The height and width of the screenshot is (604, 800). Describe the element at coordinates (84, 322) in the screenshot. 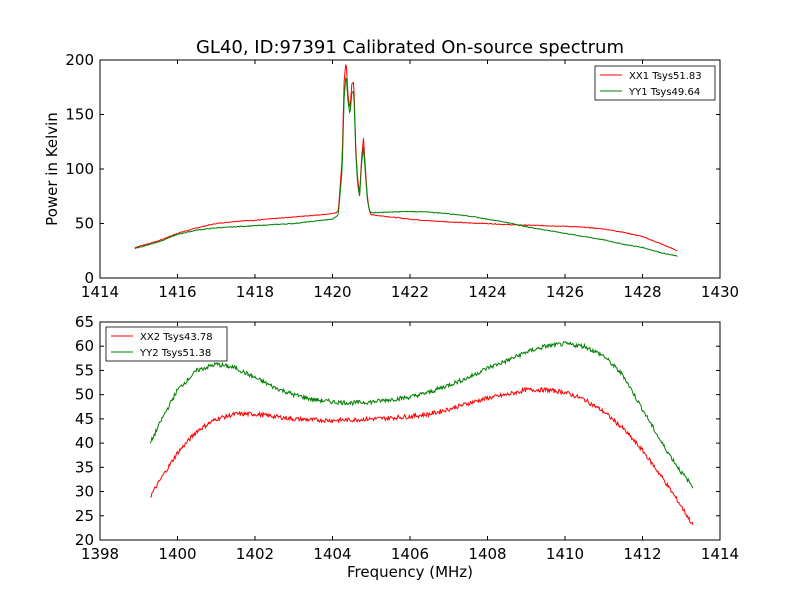

I see `bottom-y-tick-label: 65` at that location.